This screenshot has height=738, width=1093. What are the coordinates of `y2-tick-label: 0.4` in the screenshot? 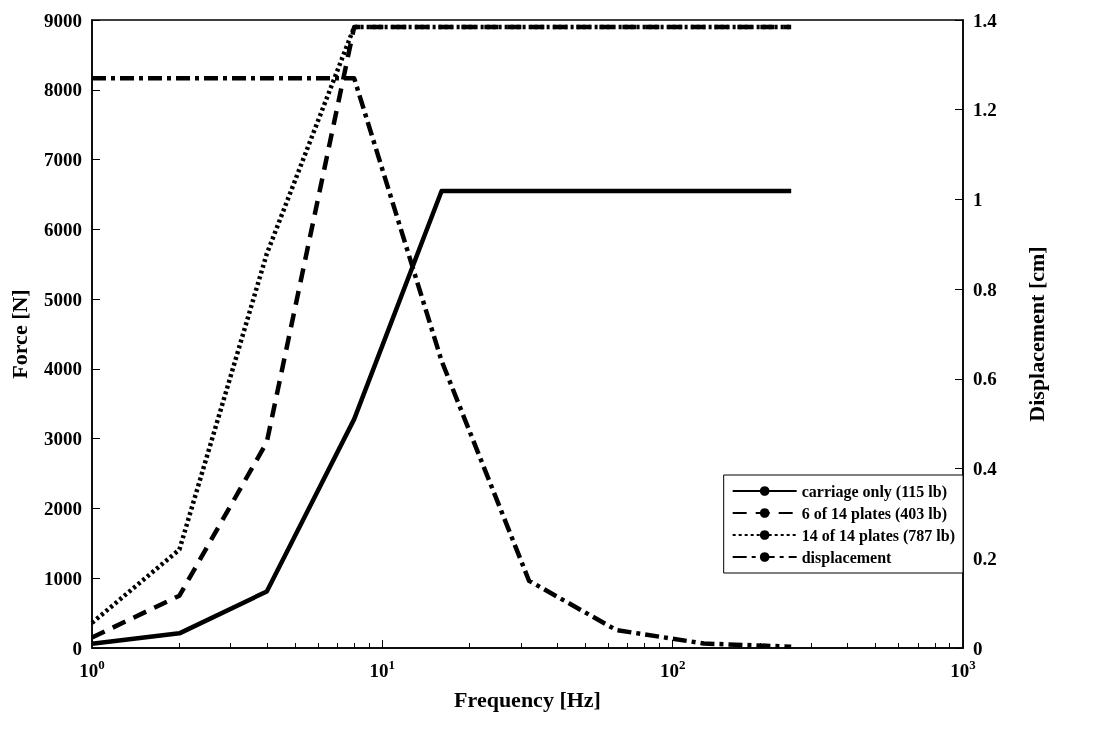 It's located at (985, 469).